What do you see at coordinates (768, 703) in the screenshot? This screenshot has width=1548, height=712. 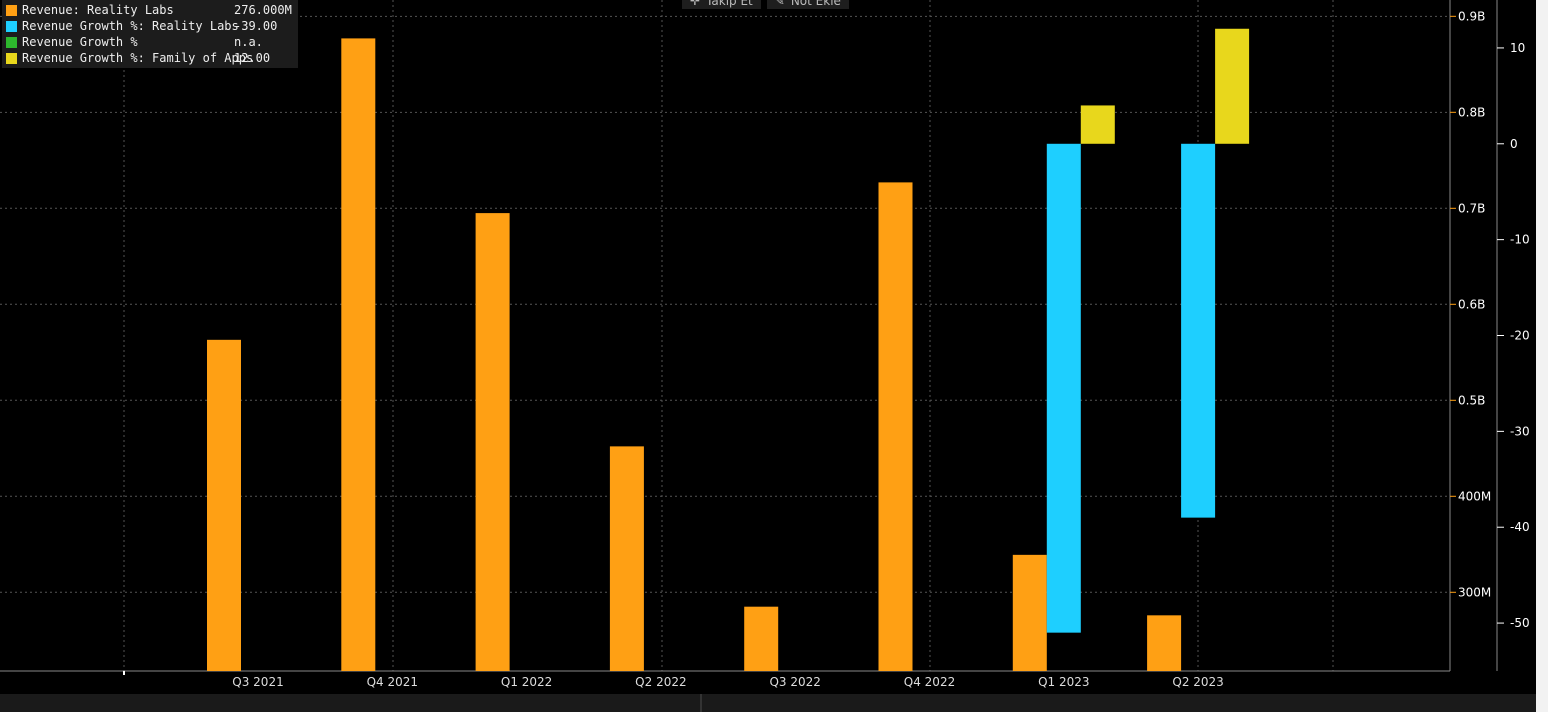 I see `bottom-status-bar` at bounding box center [768, 703].